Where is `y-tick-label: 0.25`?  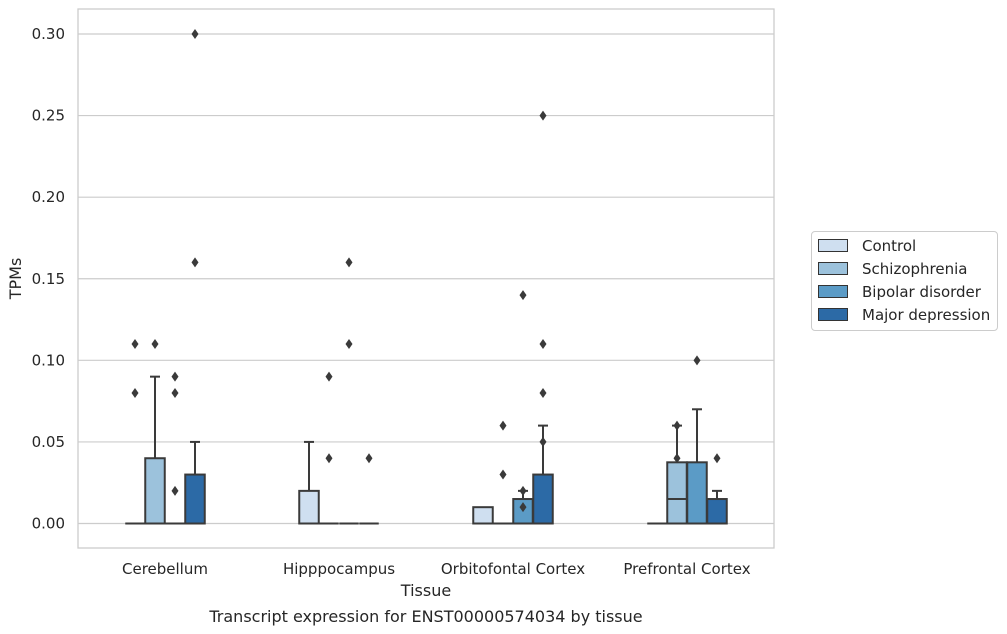
y-tick-label: 0.25 is located at coordinates (48, 116).